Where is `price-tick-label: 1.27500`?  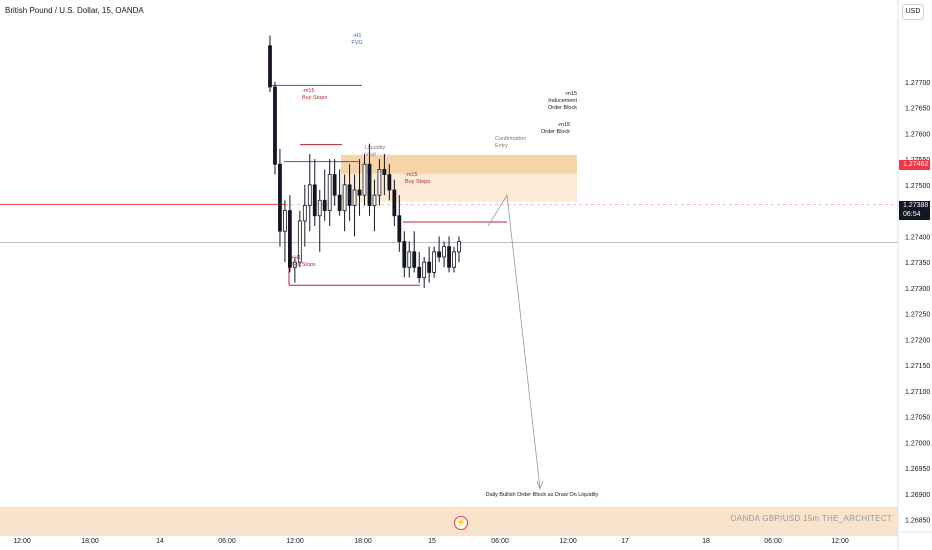
price-tick-label: 1.27500 is located at coordinates (917, 186).